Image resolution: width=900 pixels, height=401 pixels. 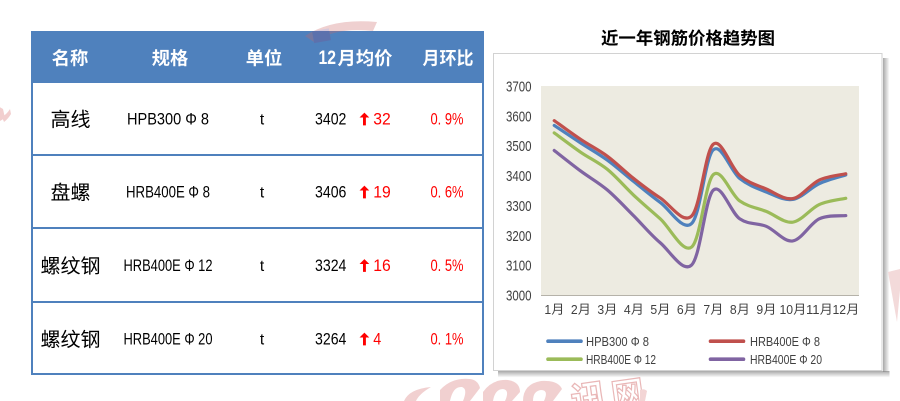 What do you see at coordinates (447, 118) in the screenshot?
I see `svg-text: 0. 9%` at bounding box center [447, 118].